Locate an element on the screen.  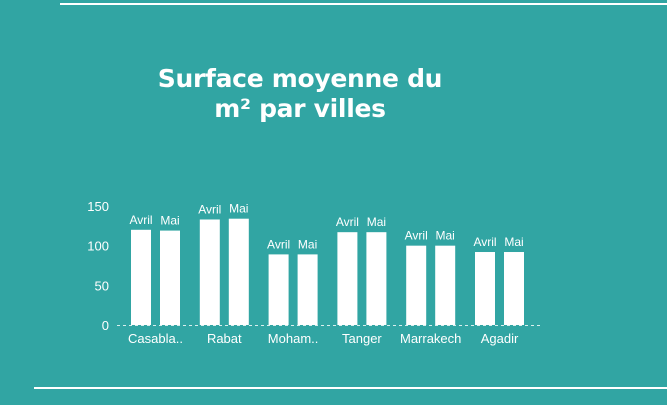
x-tick-label: Rabat is located at coordinates (224, 338).